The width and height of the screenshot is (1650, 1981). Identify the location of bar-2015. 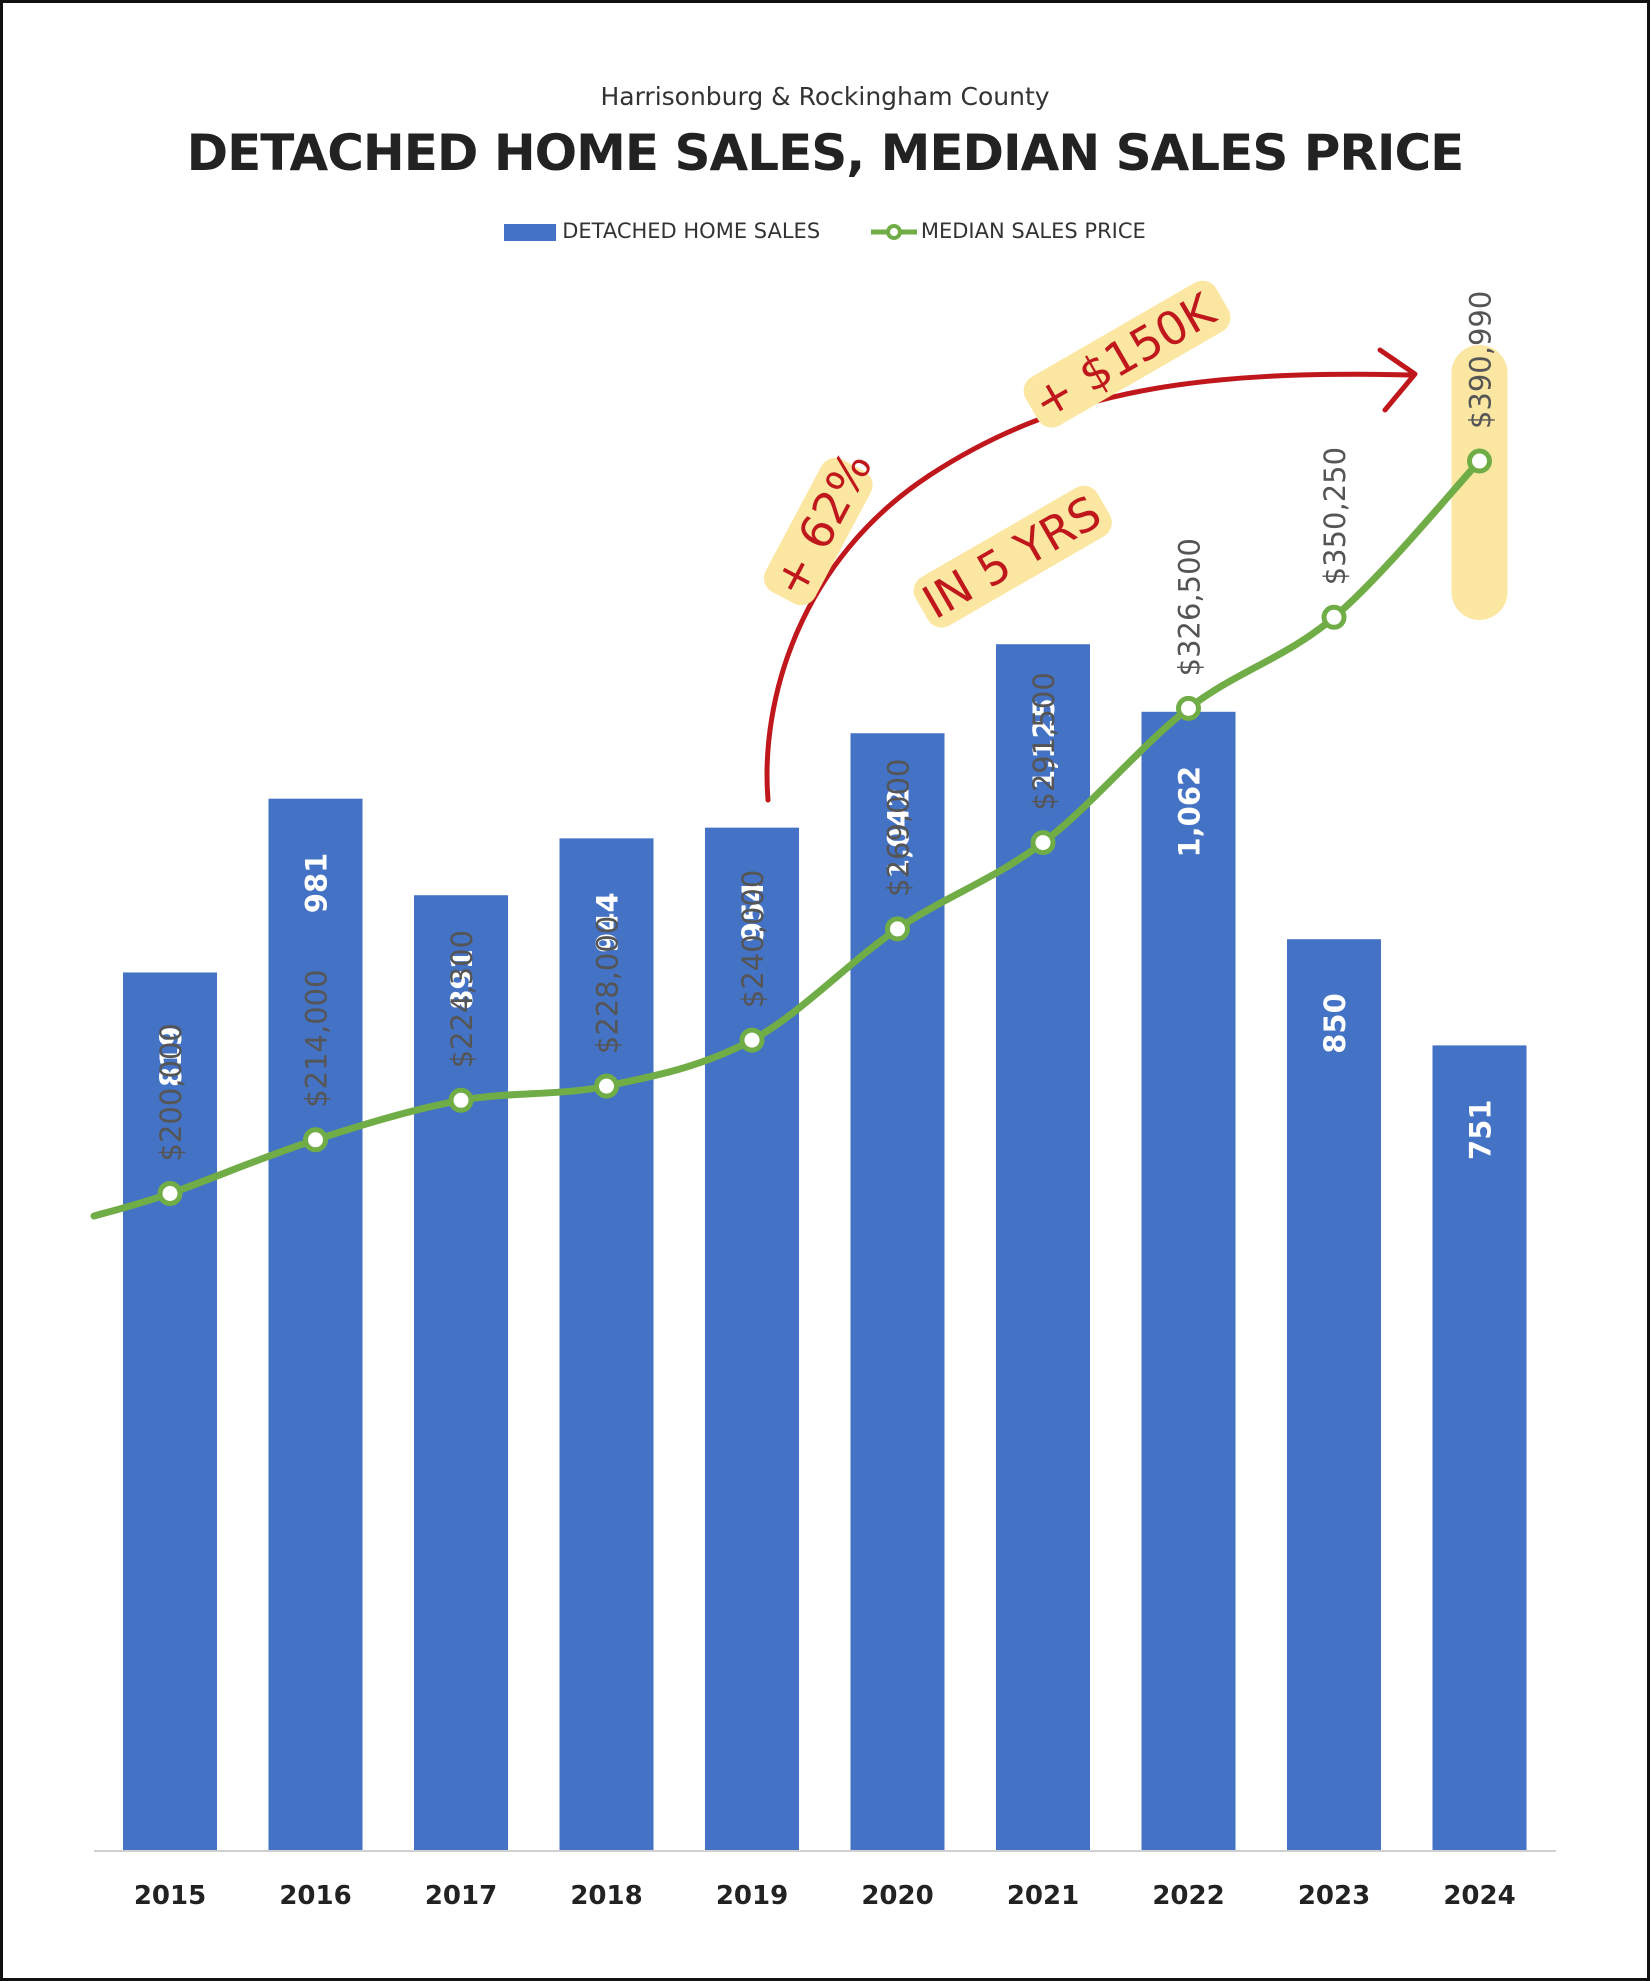
(170, 1411).